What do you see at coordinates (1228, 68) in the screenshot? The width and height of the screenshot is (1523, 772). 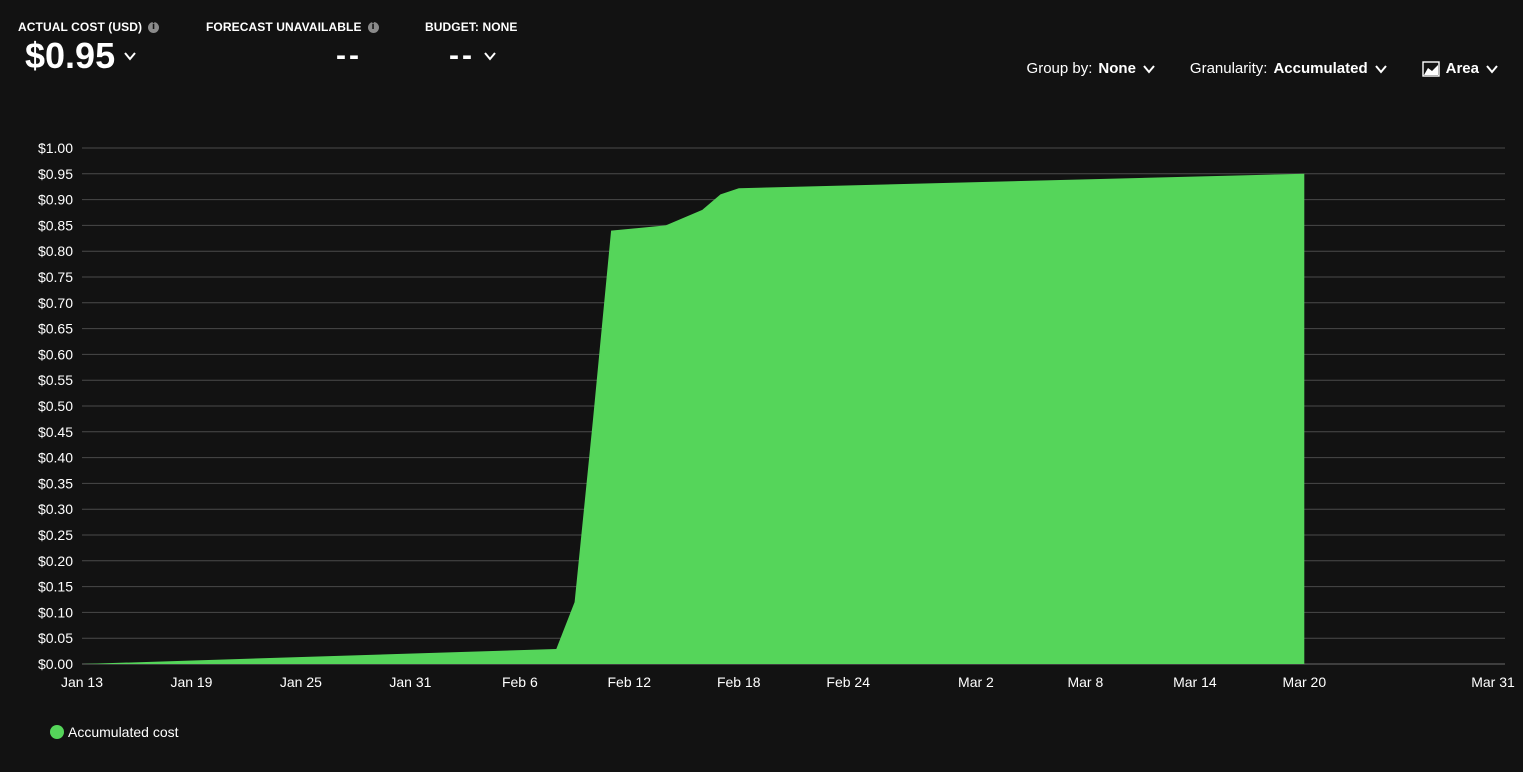 I see `granularity-label: Granularity:` at bounding box center [1228, 68].